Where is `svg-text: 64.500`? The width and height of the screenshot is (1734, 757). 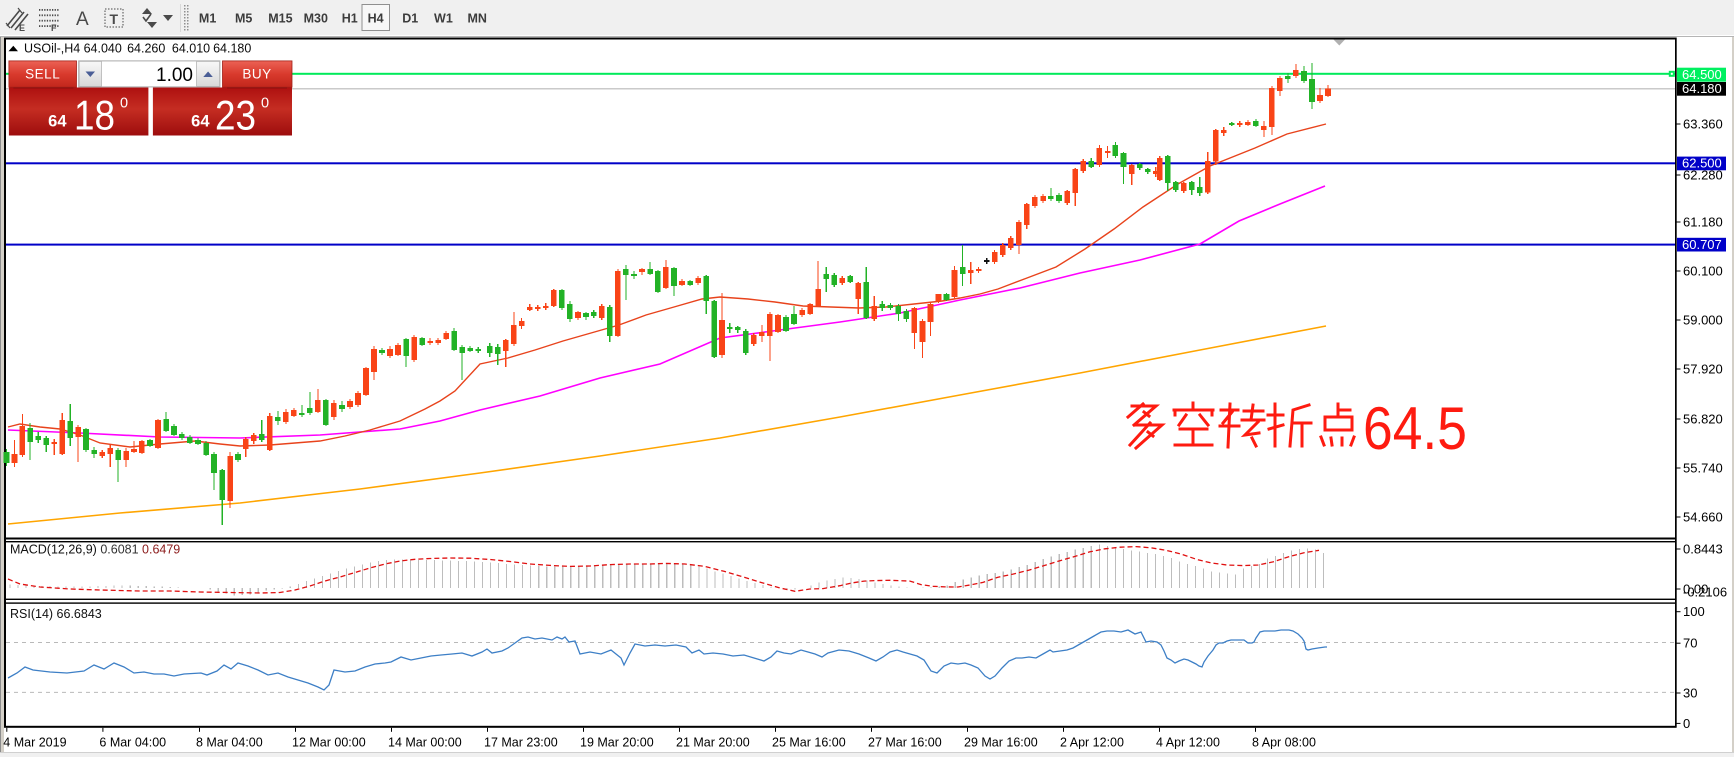 svg-text: 64.500 is located at coordinates (1702, 74).